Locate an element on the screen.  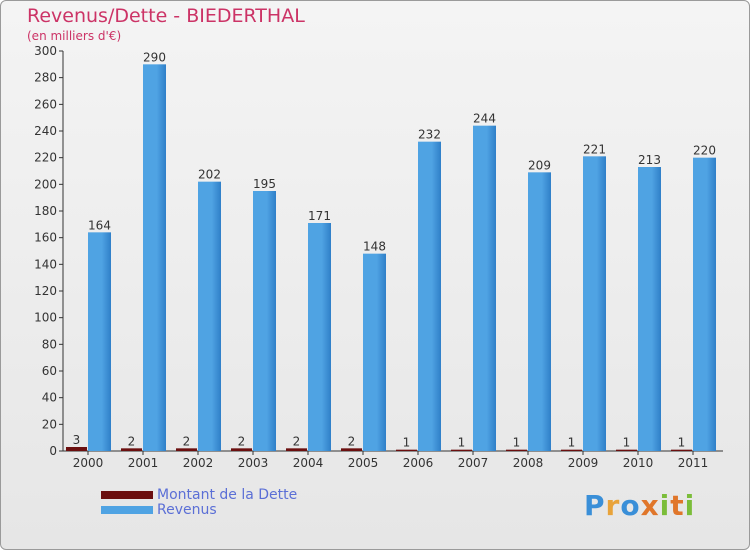
revenue-value-label: 244 is located at coordinates (484, 119).